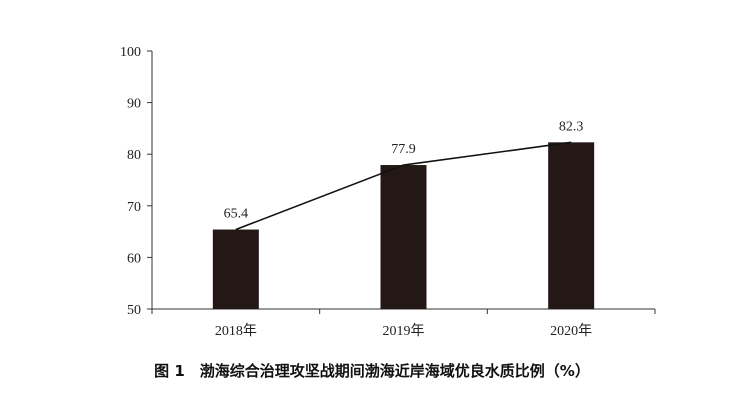 Image resolution: width=745 pixels, height=405 pixels. I want to click on data-labels: 65.4 77.9 82.3, so click(404, 170).